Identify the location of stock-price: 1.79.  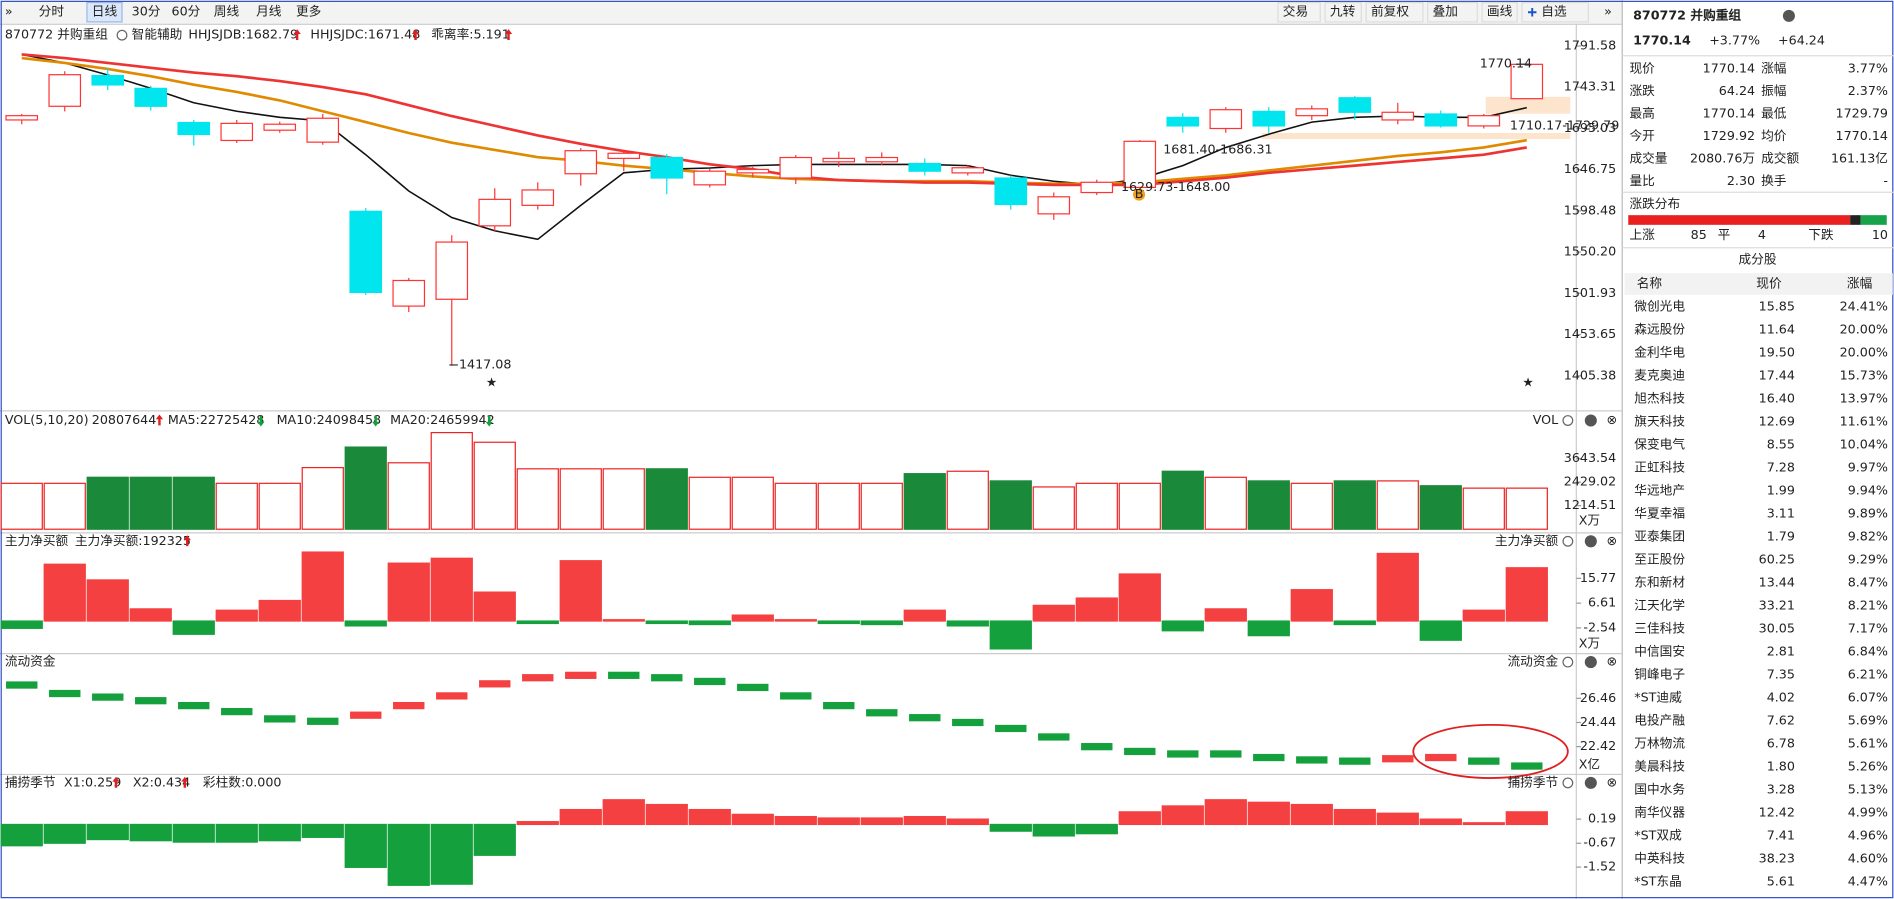
(1781, 536).